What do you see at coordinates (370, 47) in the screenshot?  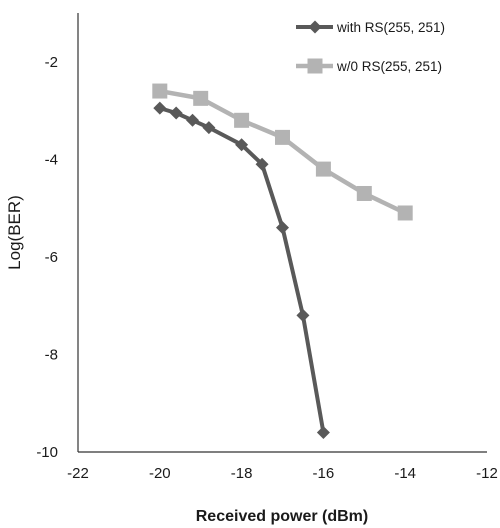 I see `legend: with RS(255, 251) w/0 RS(255, 251)` at bounding box center [370, 47].